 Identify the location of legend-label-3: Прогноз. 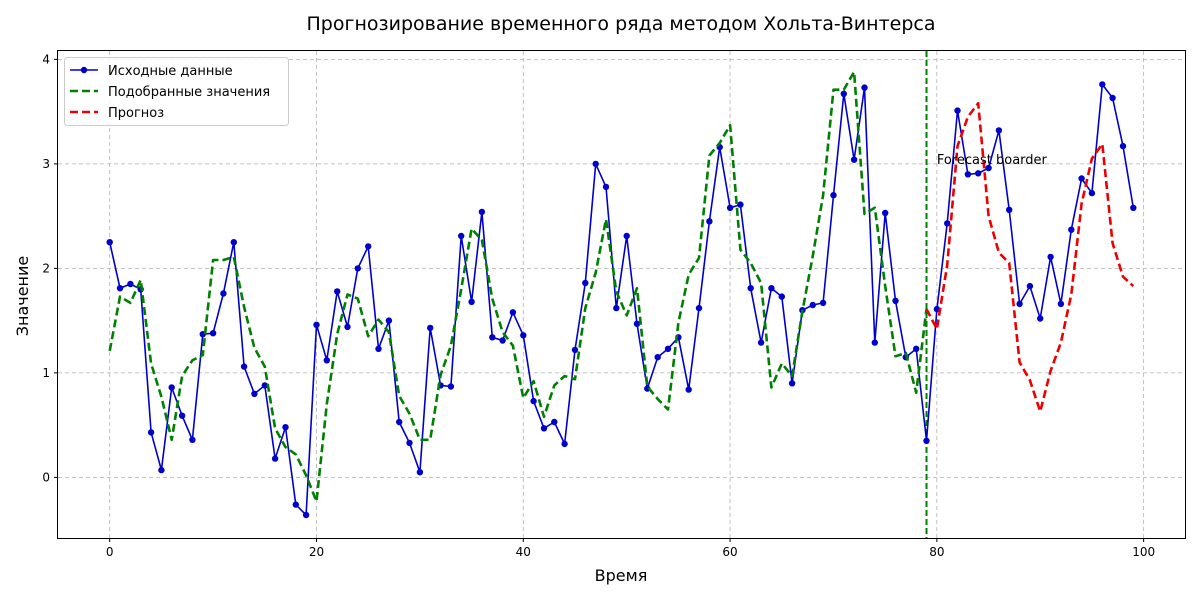
(136, 113).